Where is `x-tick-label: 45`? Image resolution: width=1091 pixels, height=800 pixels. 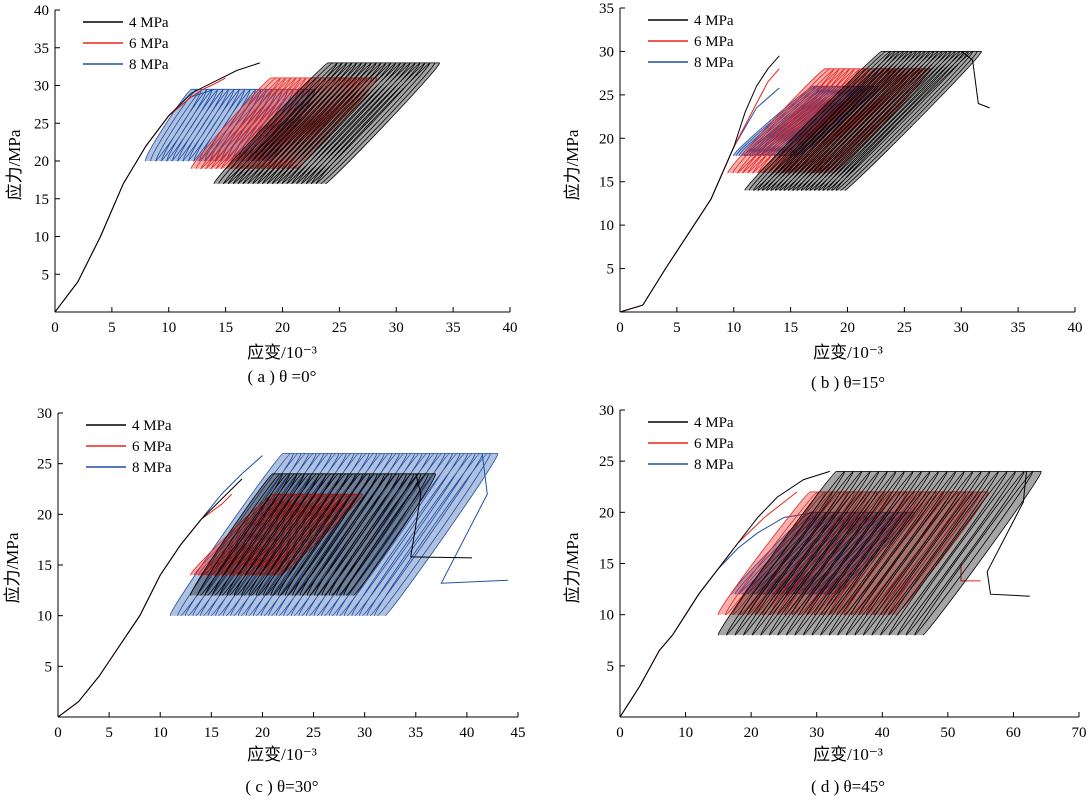 x-tick-label: 45 is located at coordinates (518, 733).